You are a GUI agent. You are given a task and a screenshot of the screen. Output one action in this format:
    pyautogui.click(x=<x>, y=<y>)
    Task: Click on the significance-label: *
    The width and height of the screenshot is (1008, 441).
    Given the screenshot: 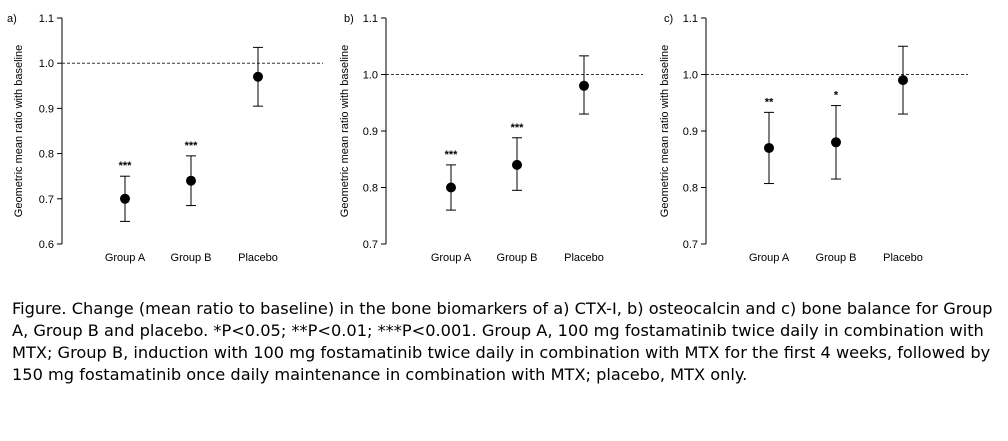 What is the action you would take?
    pyautogui.click(x=836, y=96)
    